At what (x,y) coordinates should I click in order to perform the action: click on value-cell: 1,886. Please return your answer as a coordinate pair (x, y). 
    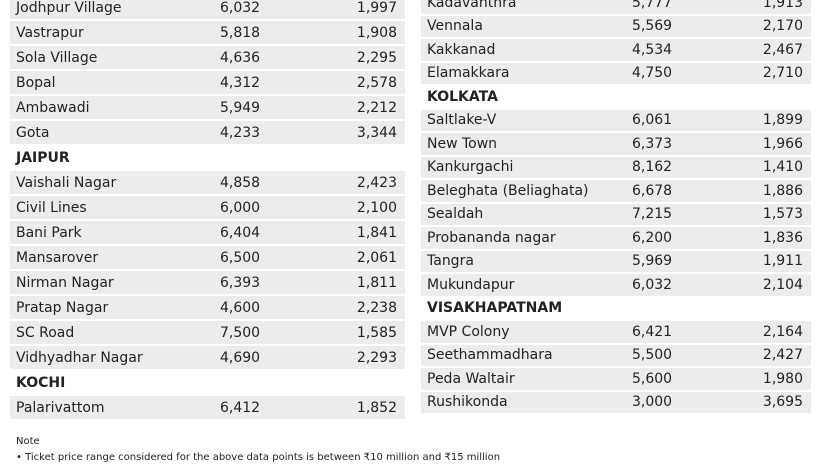
    Looking at the image, I should click on (782, 190).